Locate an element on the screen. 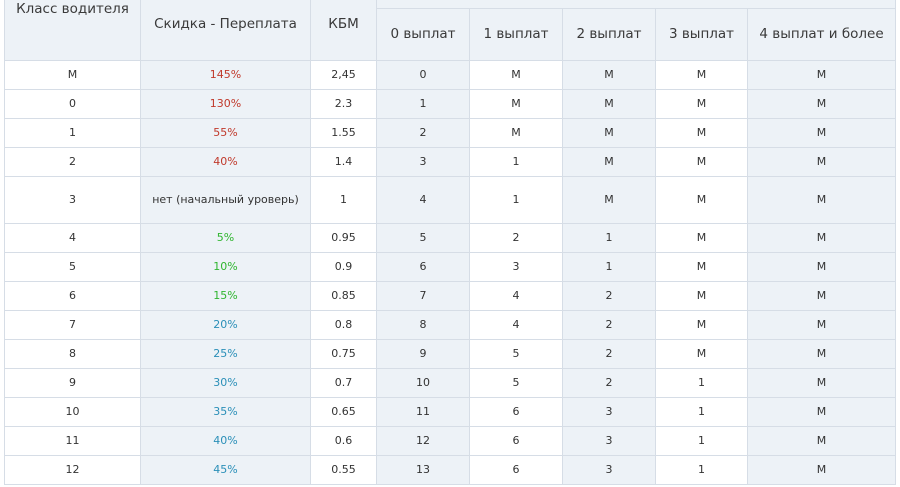 This screenshot has height=487, width=900. cell-discount: 5% is located at coordinates (225, 238).